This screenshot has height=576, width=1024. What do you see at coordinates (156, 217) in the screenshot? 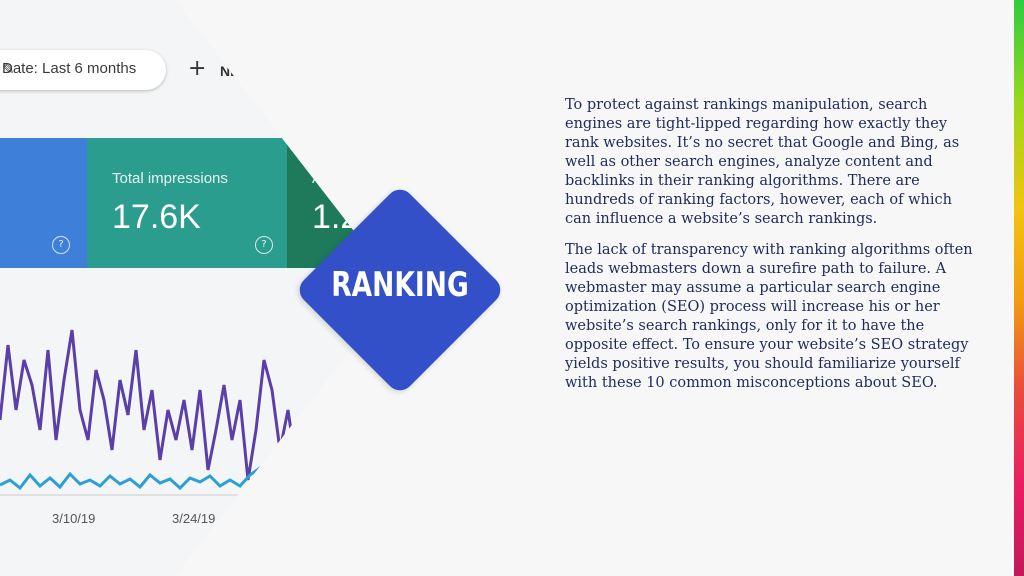
I see `metric-value: 17.6K` at bounding box center [156, 217].